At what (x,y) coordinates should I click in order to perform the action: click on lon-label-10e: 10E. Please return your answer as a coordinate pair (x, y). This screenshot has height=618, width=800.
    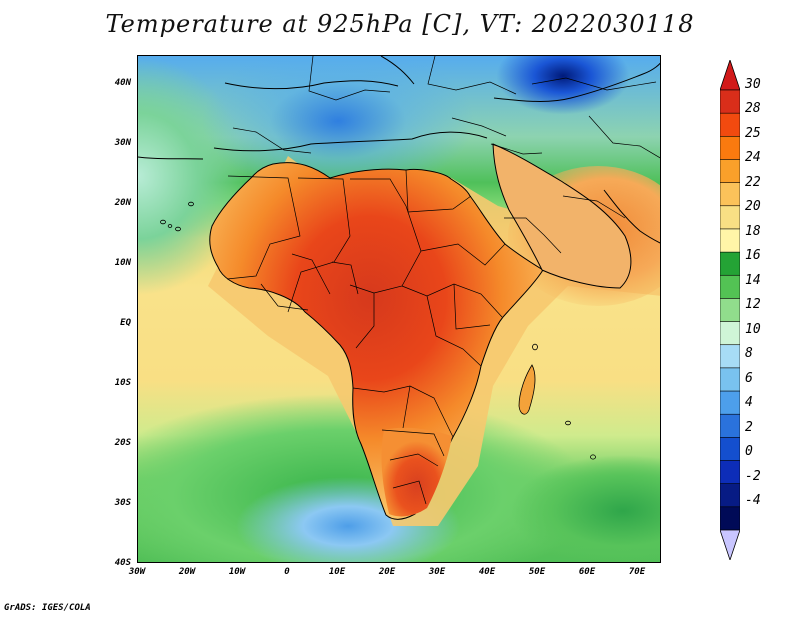
    Looking at the image, I should click on (337, 572).